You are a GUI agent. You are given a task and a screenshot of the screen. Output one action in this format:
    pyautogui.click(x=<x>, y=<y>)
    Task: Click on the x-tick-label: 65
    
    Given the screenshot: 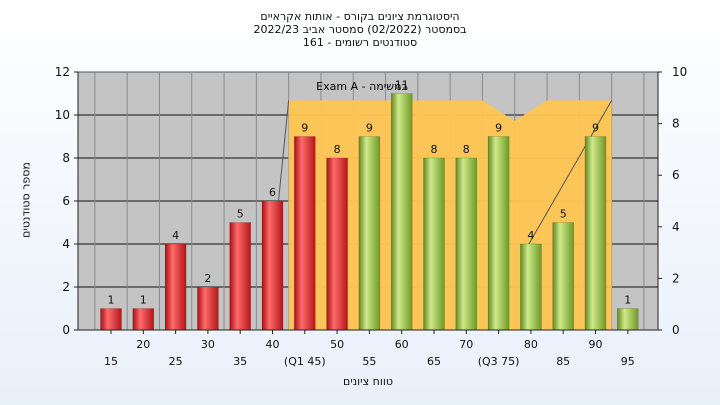 What is the action you would take?
    pyautogui.click(x=434, y=361)
    